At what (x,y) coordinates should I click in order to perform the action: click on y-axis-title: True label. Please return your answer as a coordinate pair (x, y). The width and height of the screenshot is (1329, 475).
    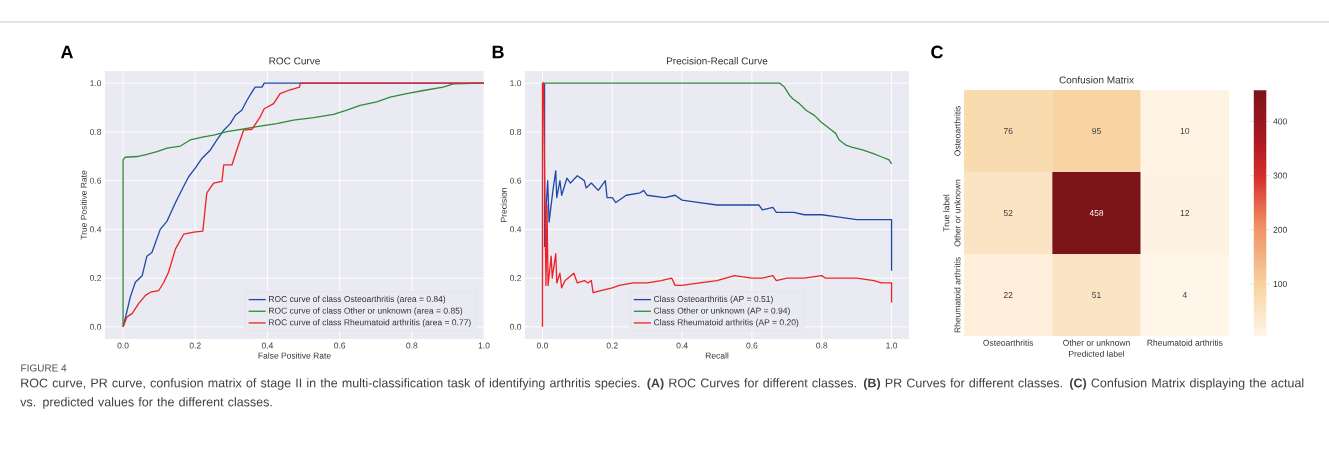
    Looking at the image, I should click on (946, 213).